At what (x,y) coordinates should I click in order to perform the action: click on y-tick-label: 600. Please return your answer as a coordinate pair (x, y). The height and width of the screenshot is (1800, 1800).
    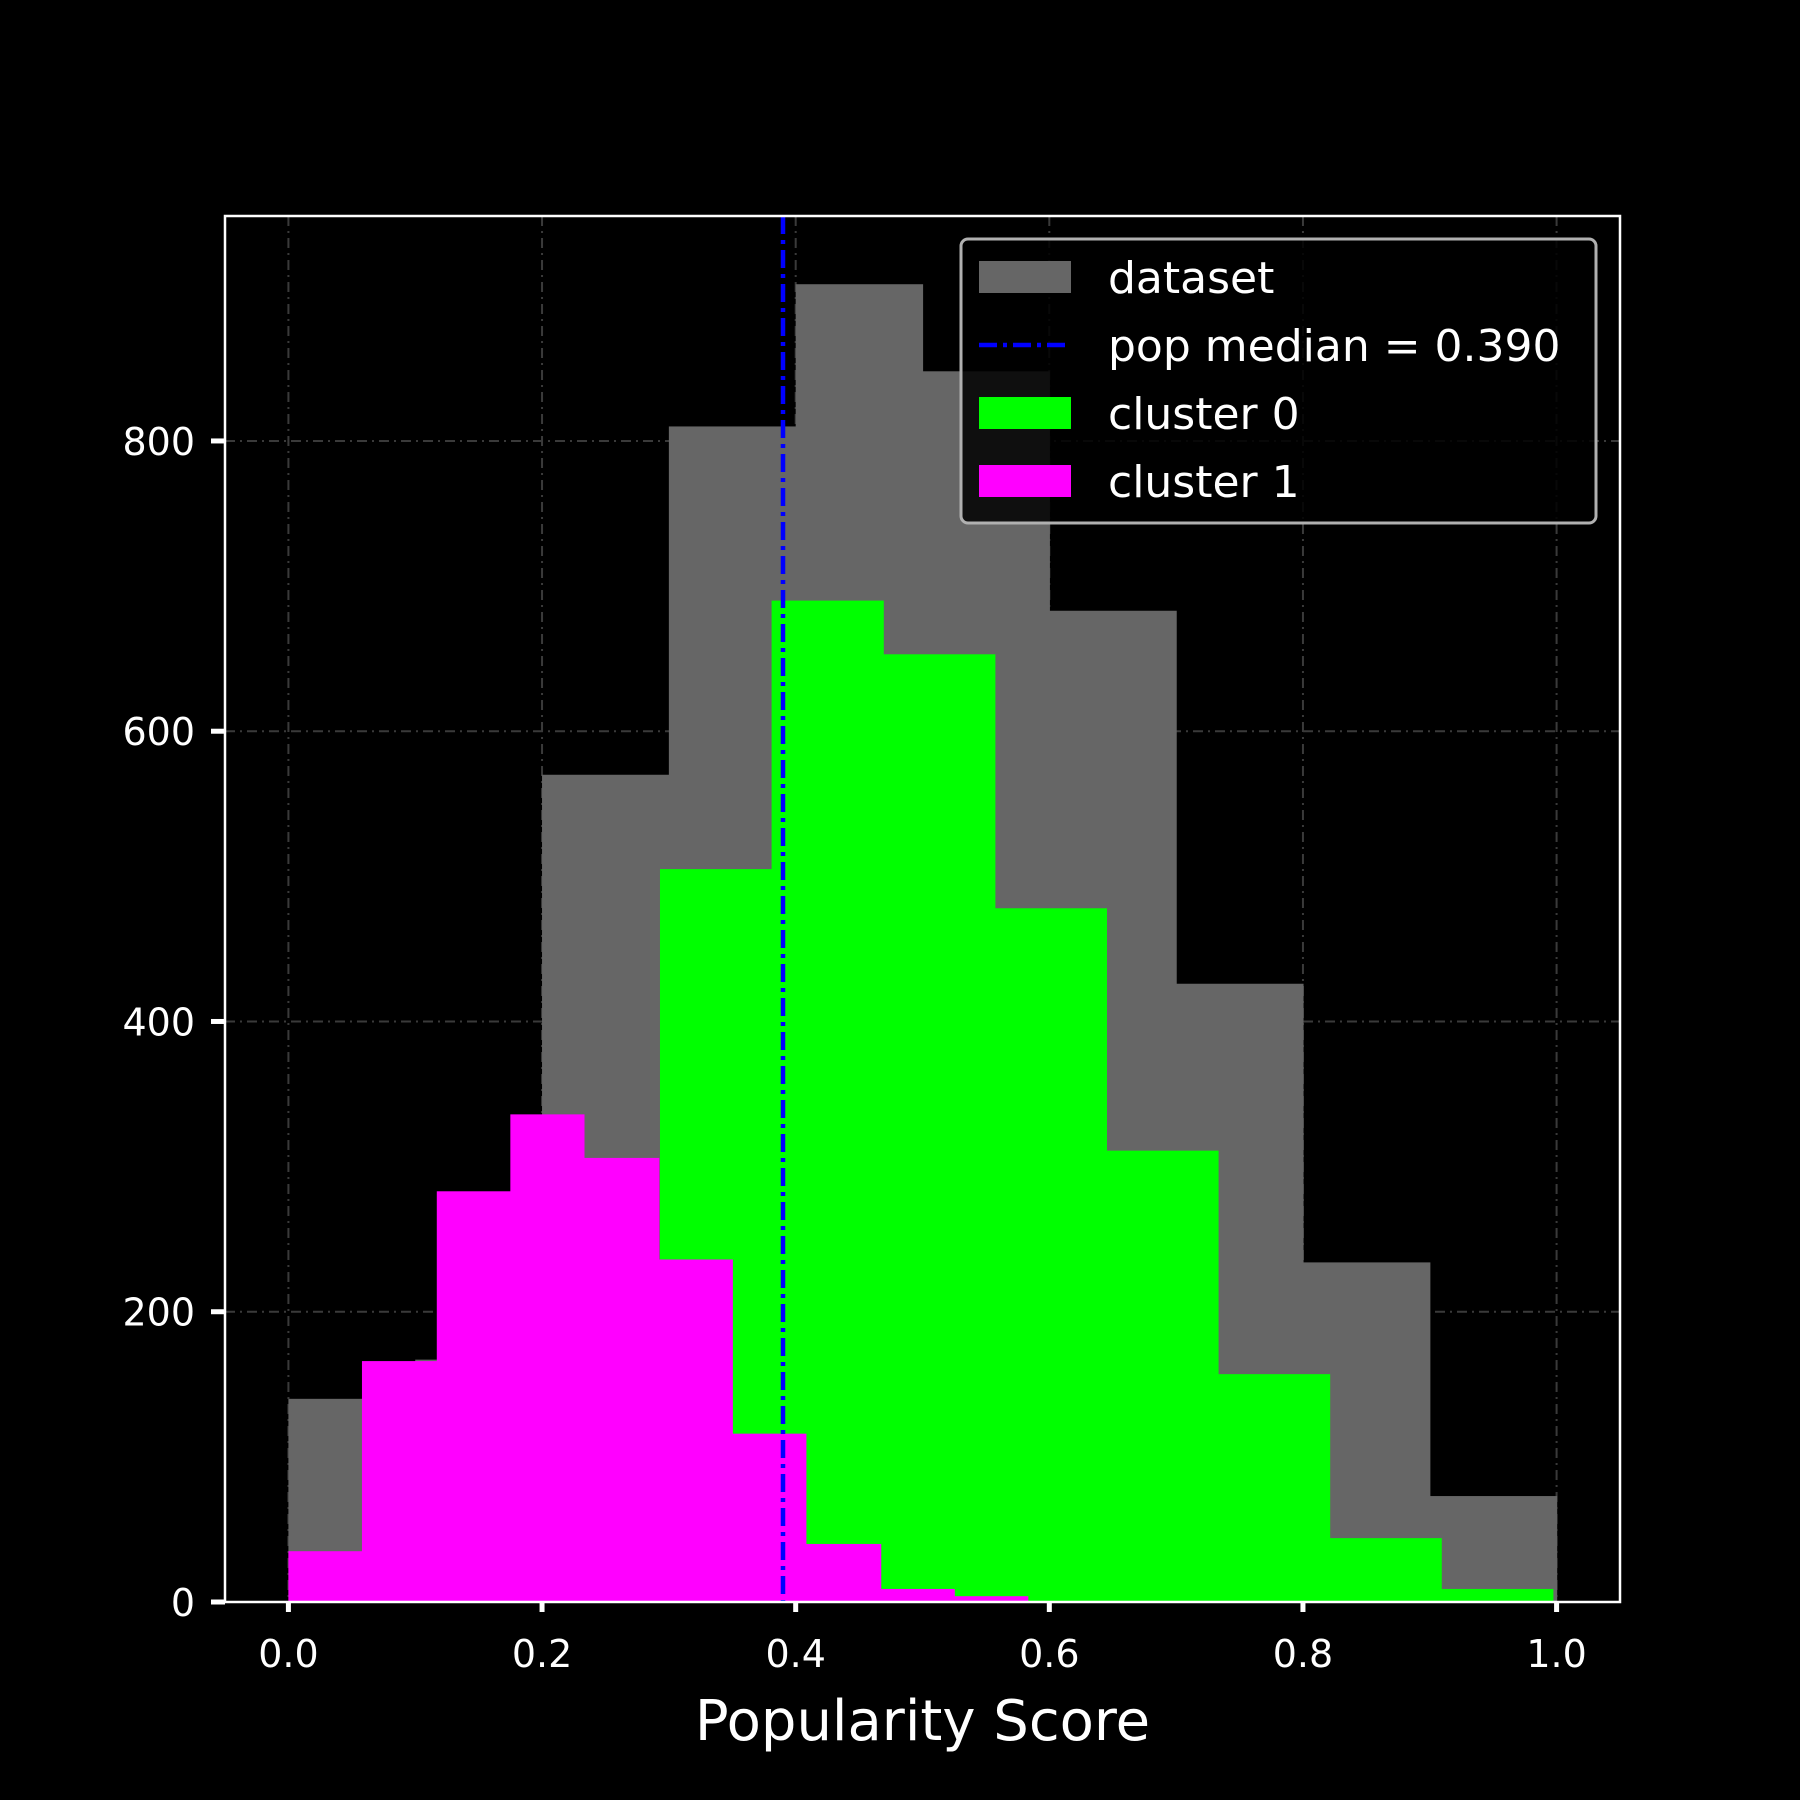
    Looking at the image, I should click on (158, 732).